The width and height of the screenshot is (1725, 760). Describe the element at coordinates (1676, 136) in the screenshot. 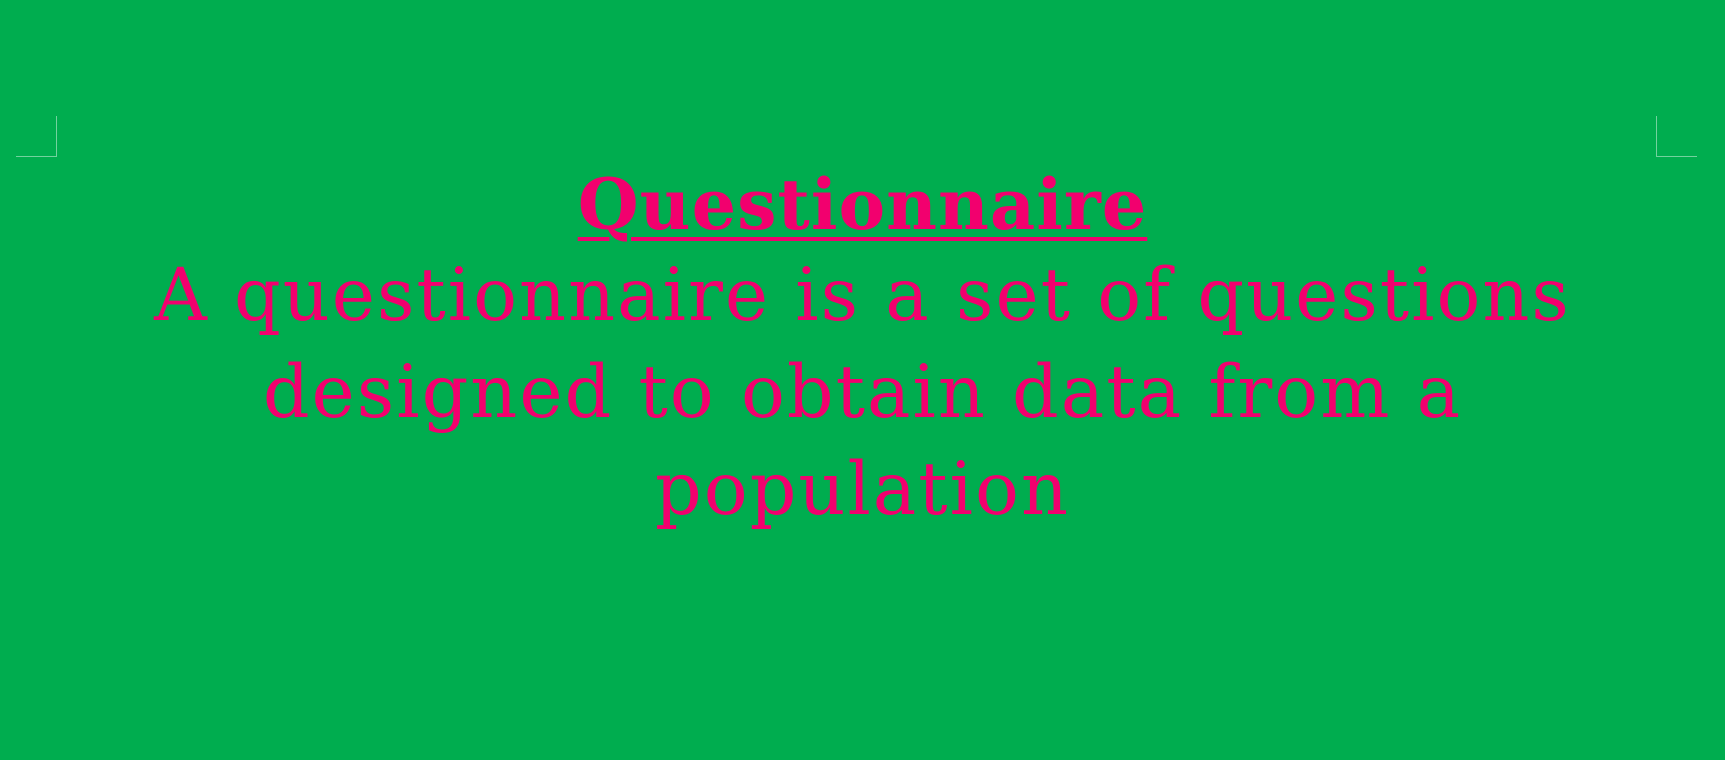

I see `page-corner-mark-right` at that location.